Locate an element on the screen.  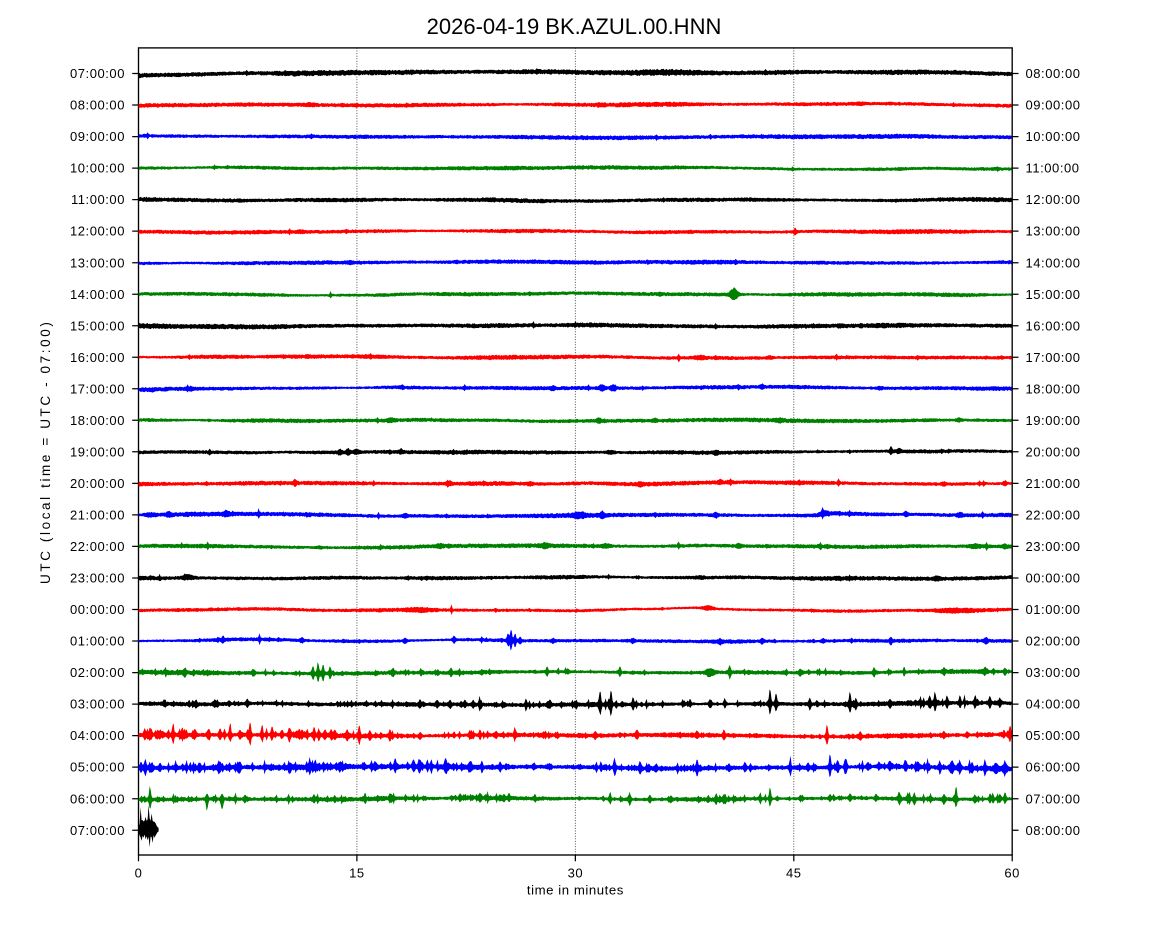
svg-text: 60 is located at coordinates (1012, 872).